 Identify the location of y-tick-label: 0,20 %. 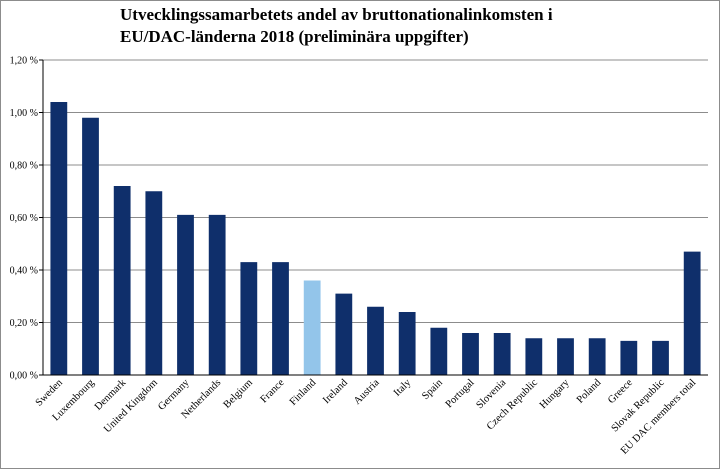
(24, 323).